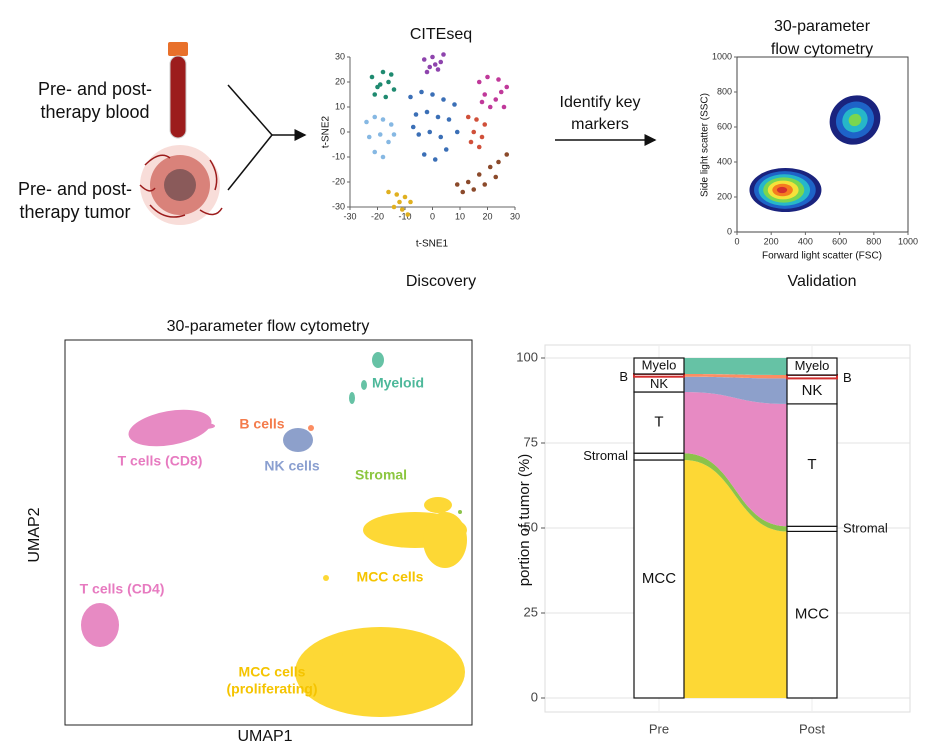 This screenshot has height=744, width=936. Describe the element at coordinates (724, 91) in the screenshot. I see `y-tick-label: 800` at that location.